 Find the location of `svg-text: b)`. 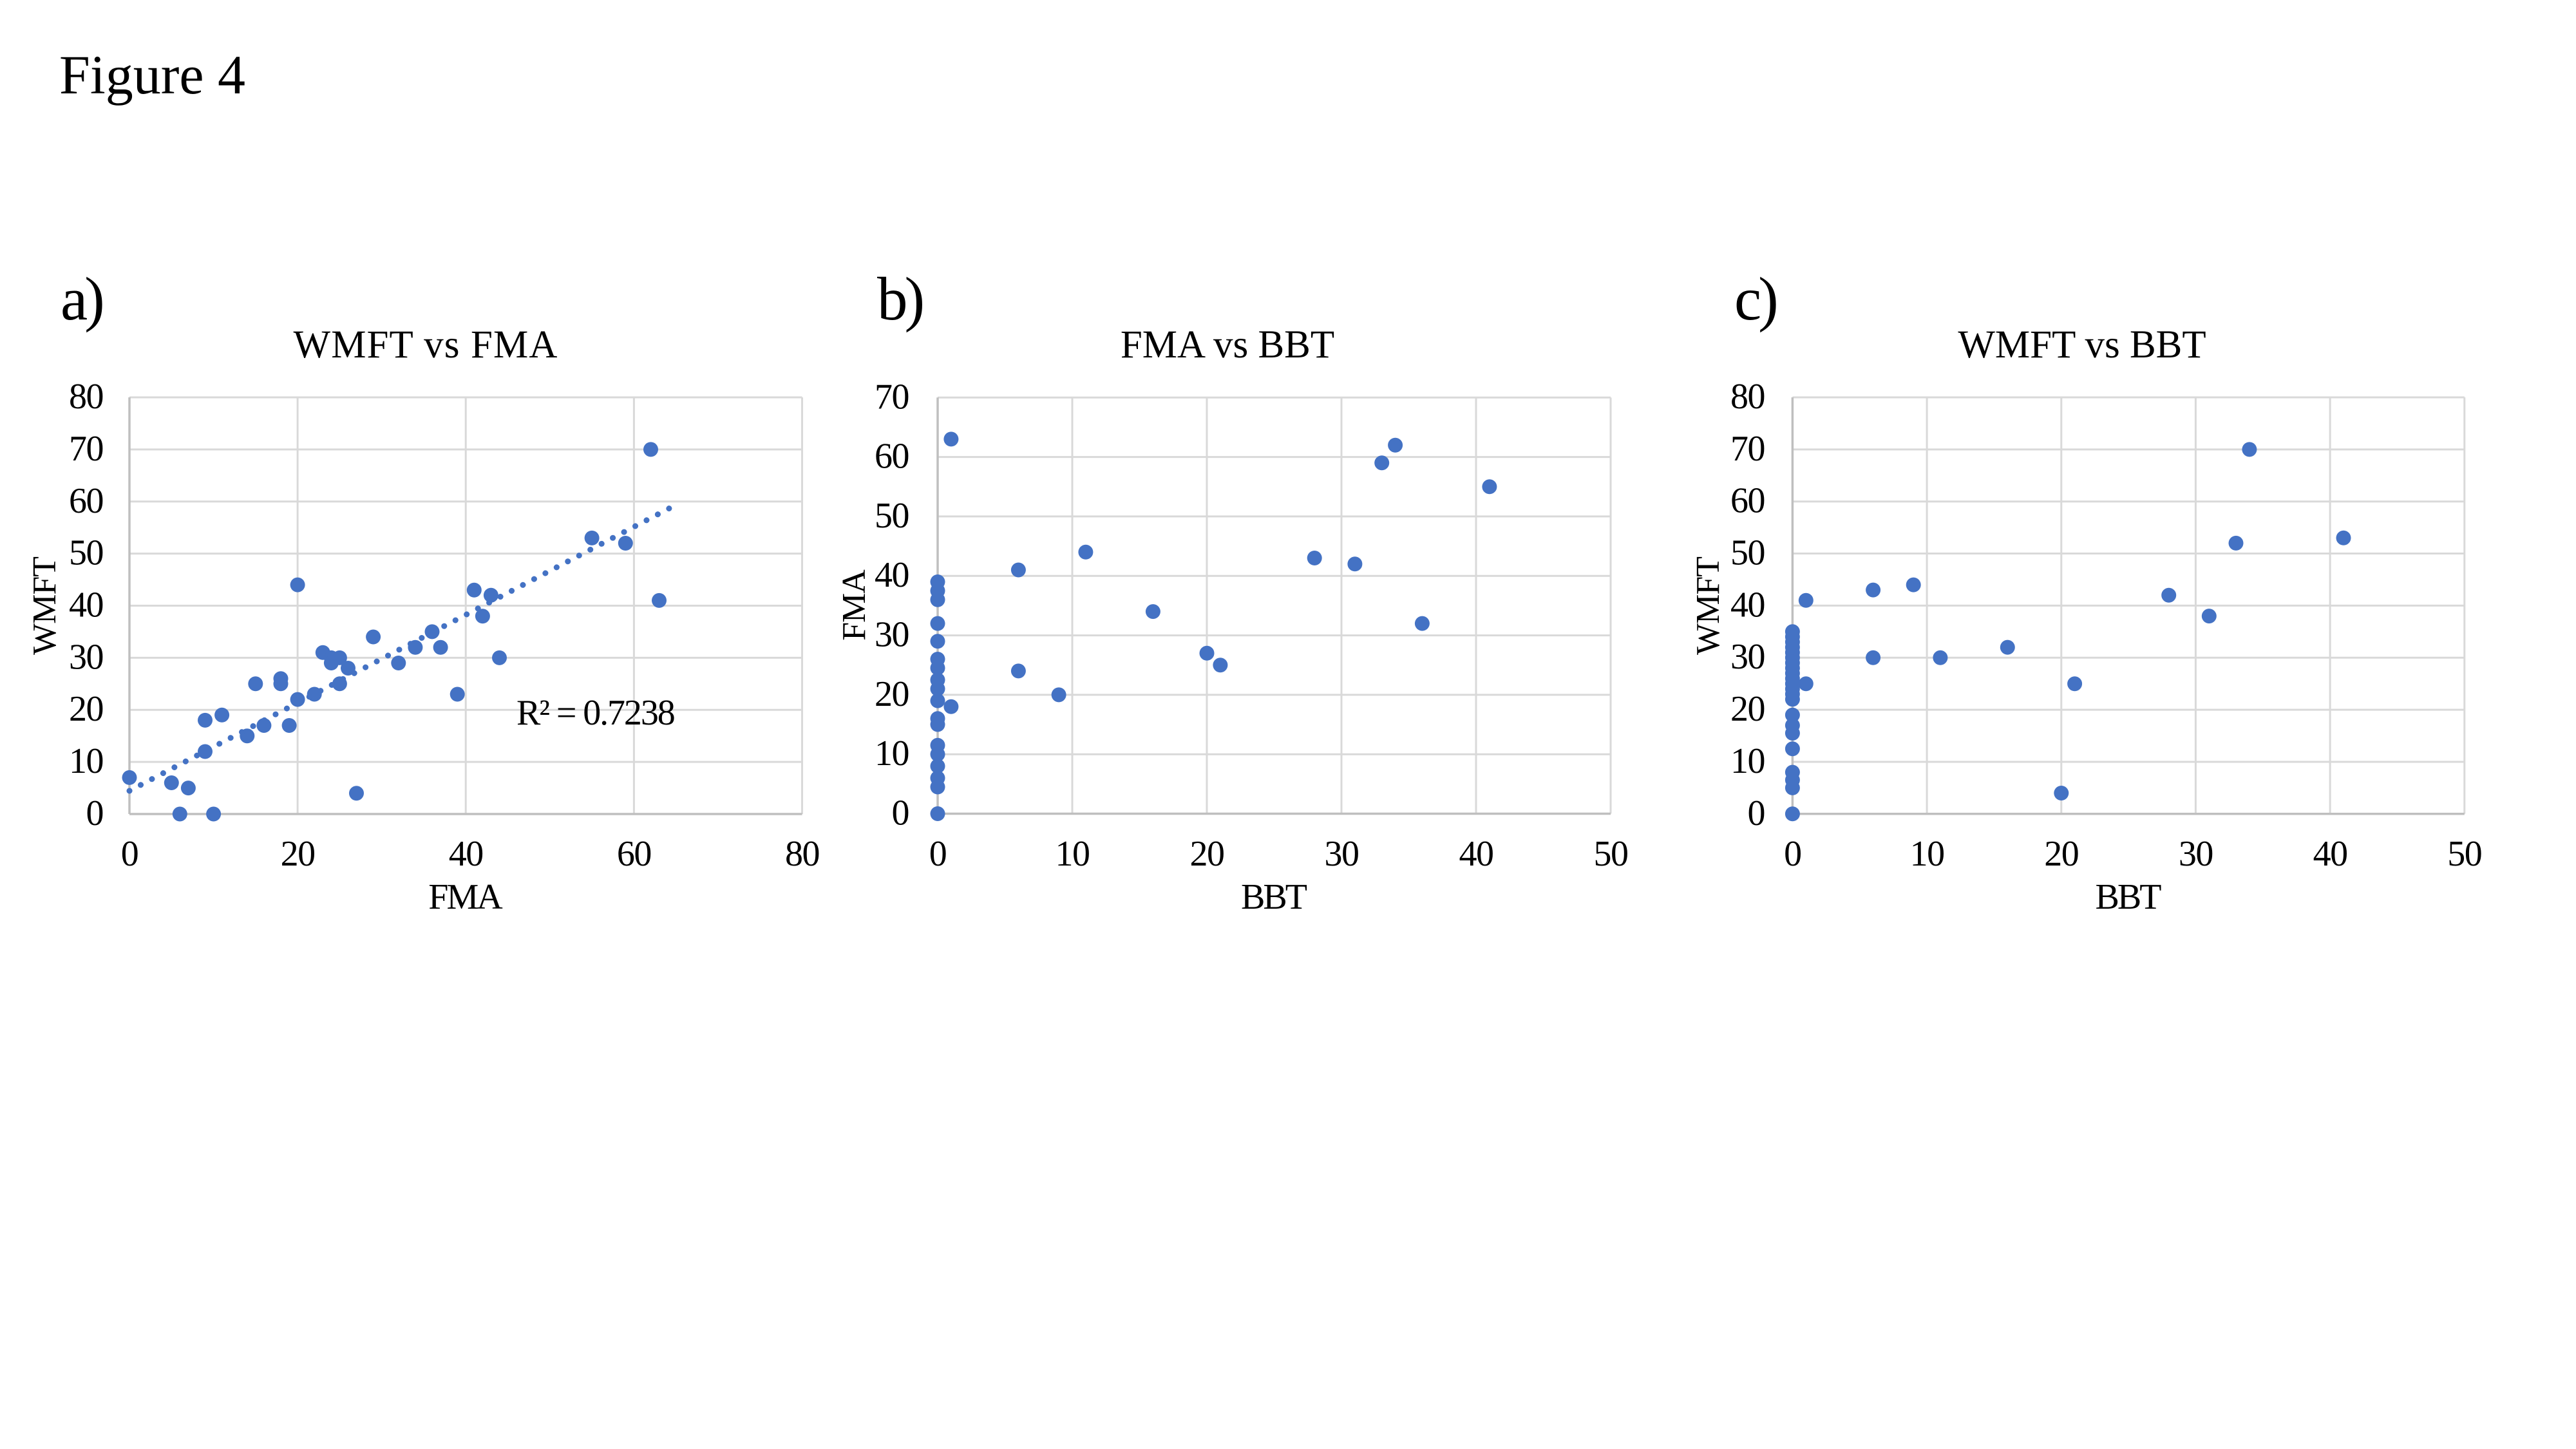

svg-text: b) is located at coordinates (900, 299).